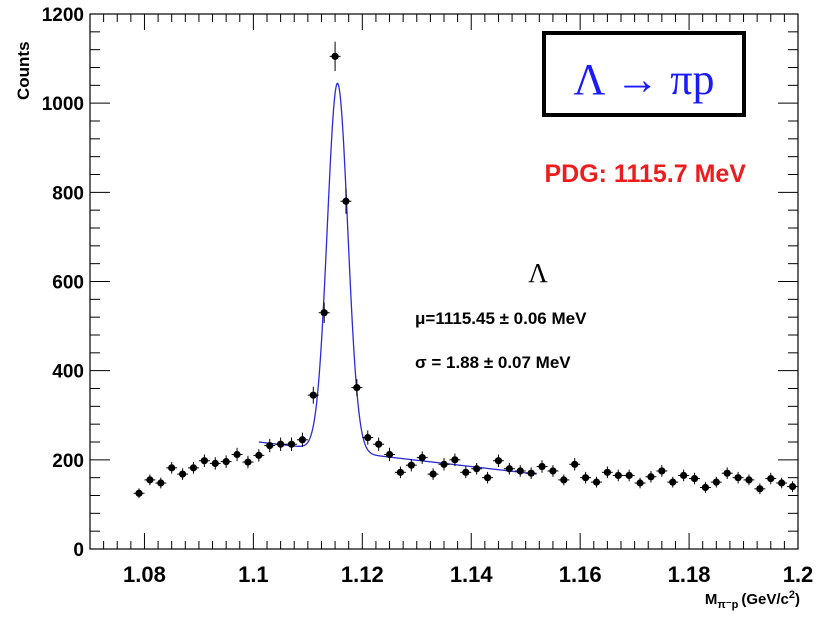  Describe the element at coordinates (645, 174) in the screenshot. I see `pdg-annotation: PDG: 1115.7 MeV` at that location.